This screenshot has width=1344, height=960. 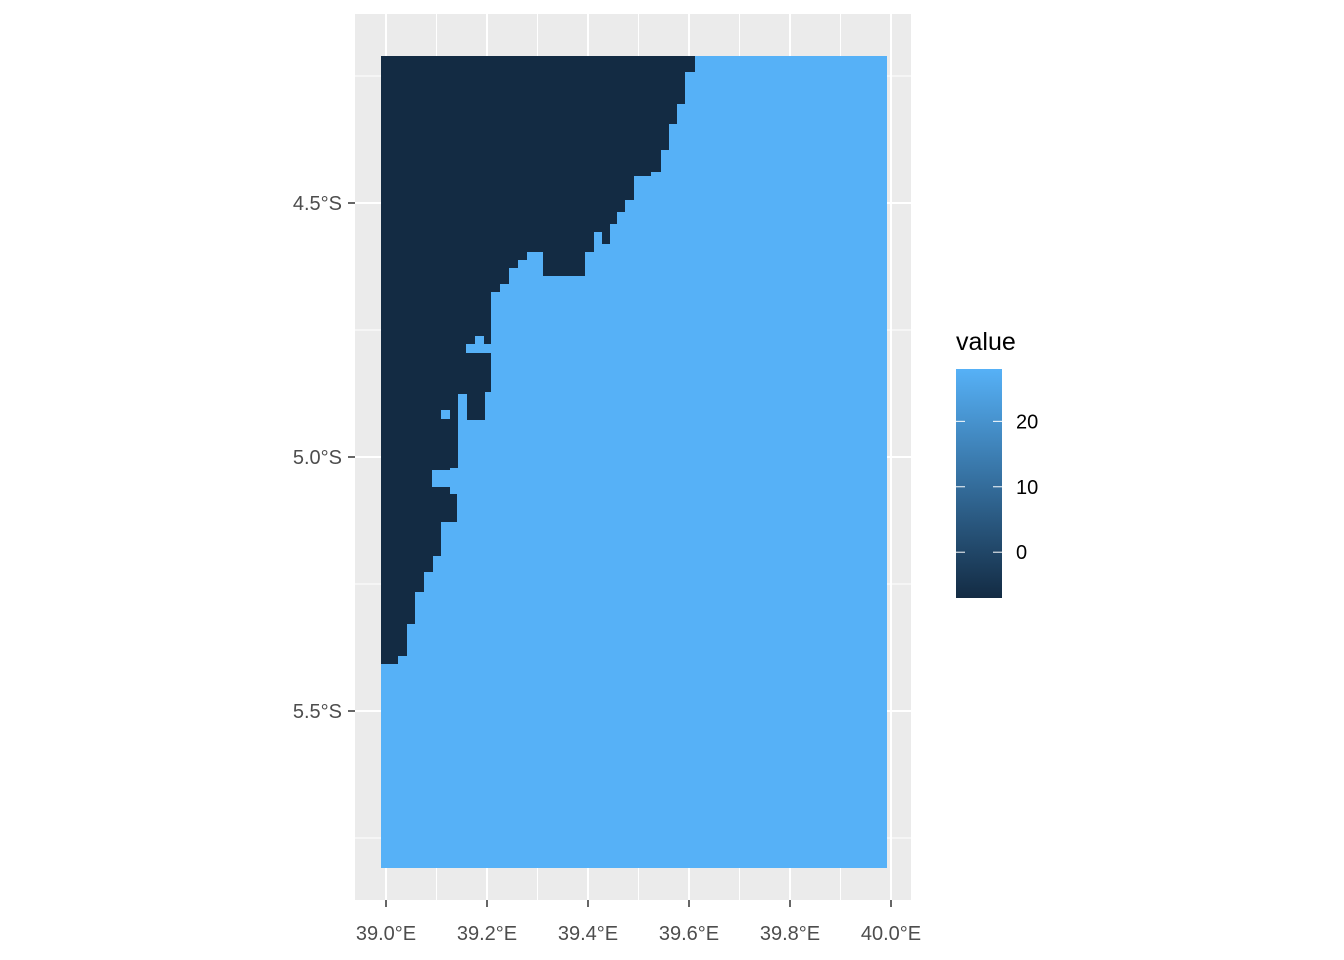 I want to click on legend-tick-label: 20, so click(x=1027, y=422).